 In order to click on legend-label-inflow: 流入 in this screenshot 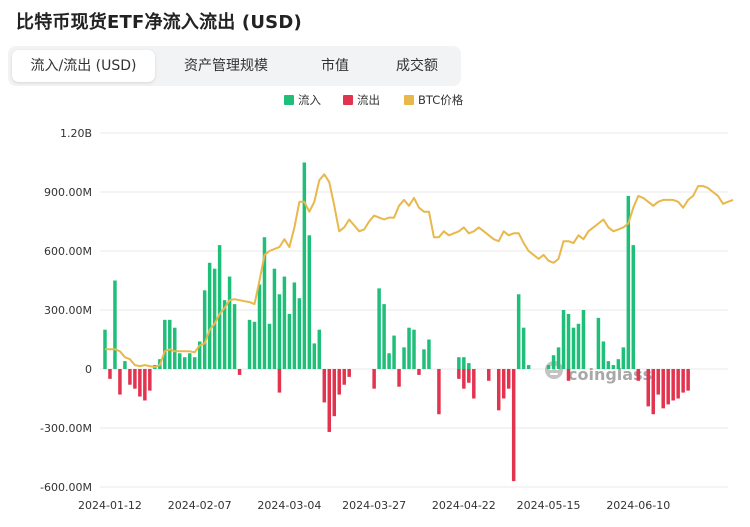, I will do `click(309, 100)`.